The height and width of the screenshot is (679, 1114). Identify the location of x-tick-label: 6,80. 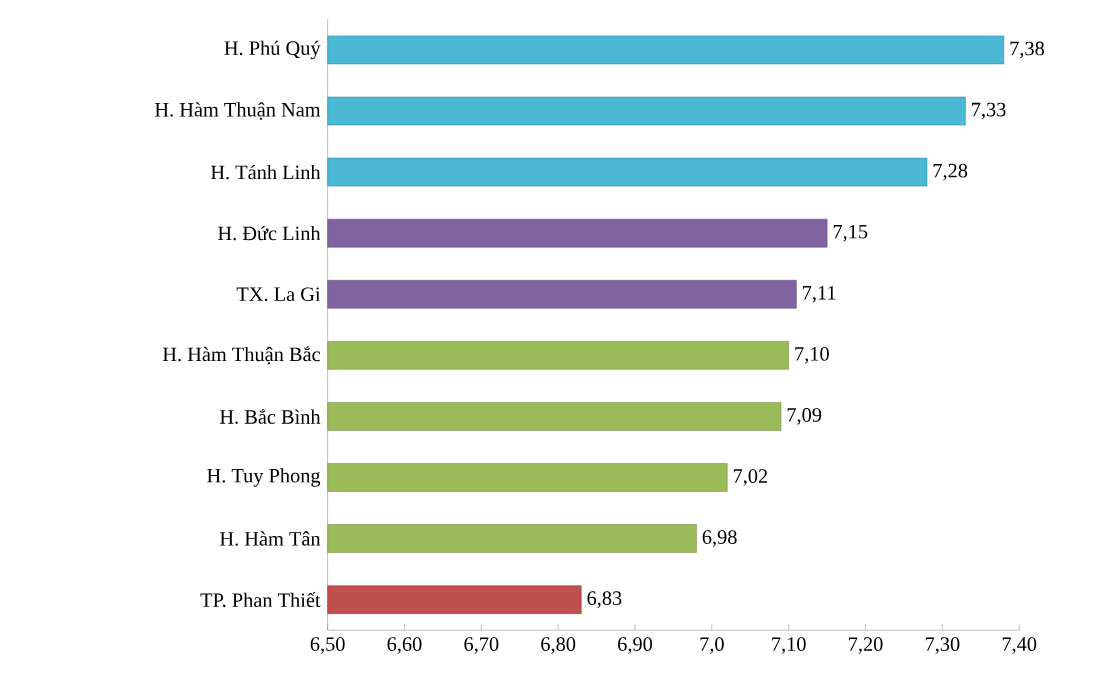
(558, 646).